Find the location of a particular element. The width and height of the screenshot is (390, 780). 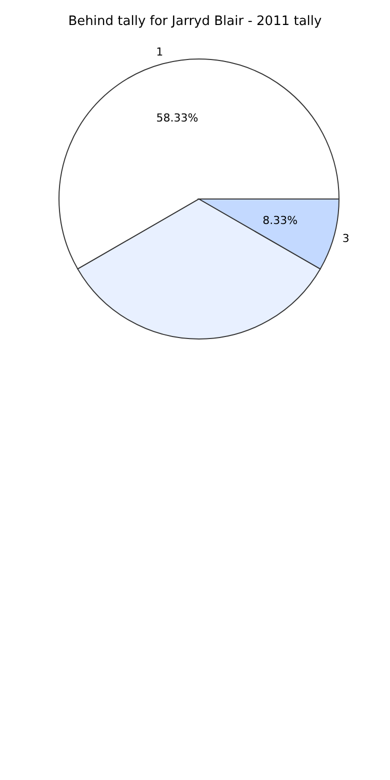

chart-title: Behind tally for Jarryd Blair - 2011 tally is located at coordinates (195, 22).